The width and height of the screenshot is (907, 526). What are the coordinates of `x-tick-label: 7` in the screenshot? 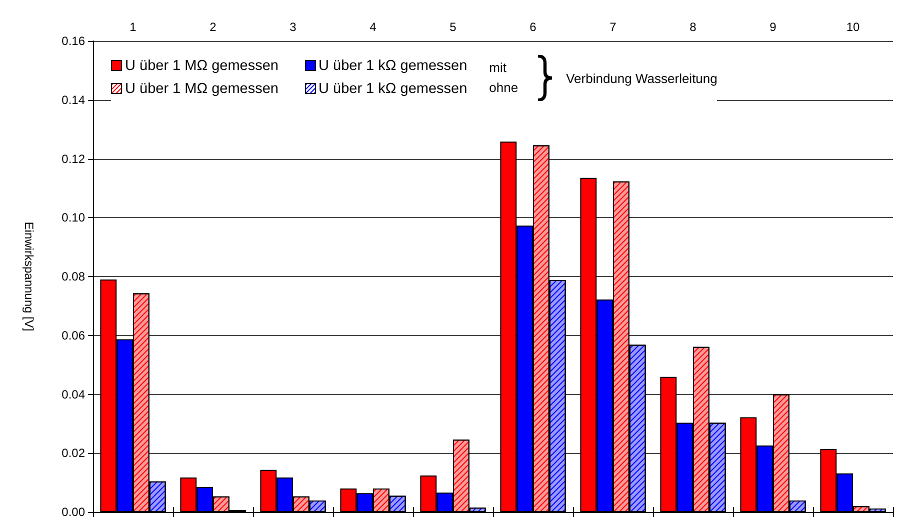 It's located at (613, 27).